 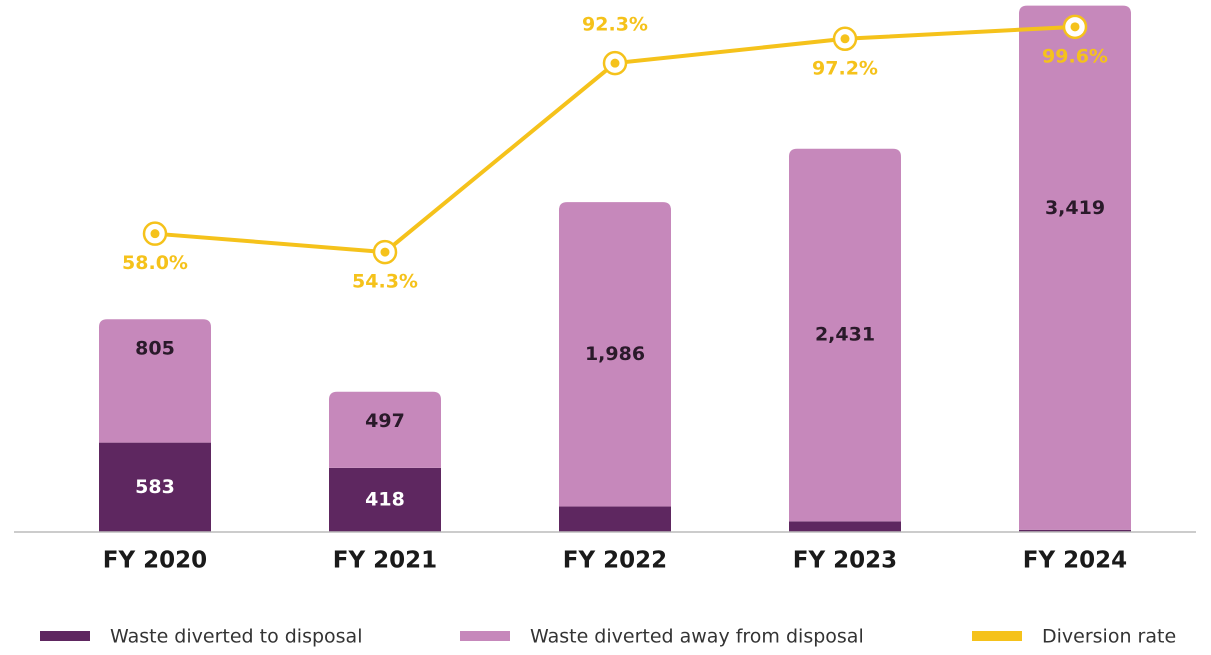 I want to click on line-value-label: 58.0%, so click(x=155, y=263).